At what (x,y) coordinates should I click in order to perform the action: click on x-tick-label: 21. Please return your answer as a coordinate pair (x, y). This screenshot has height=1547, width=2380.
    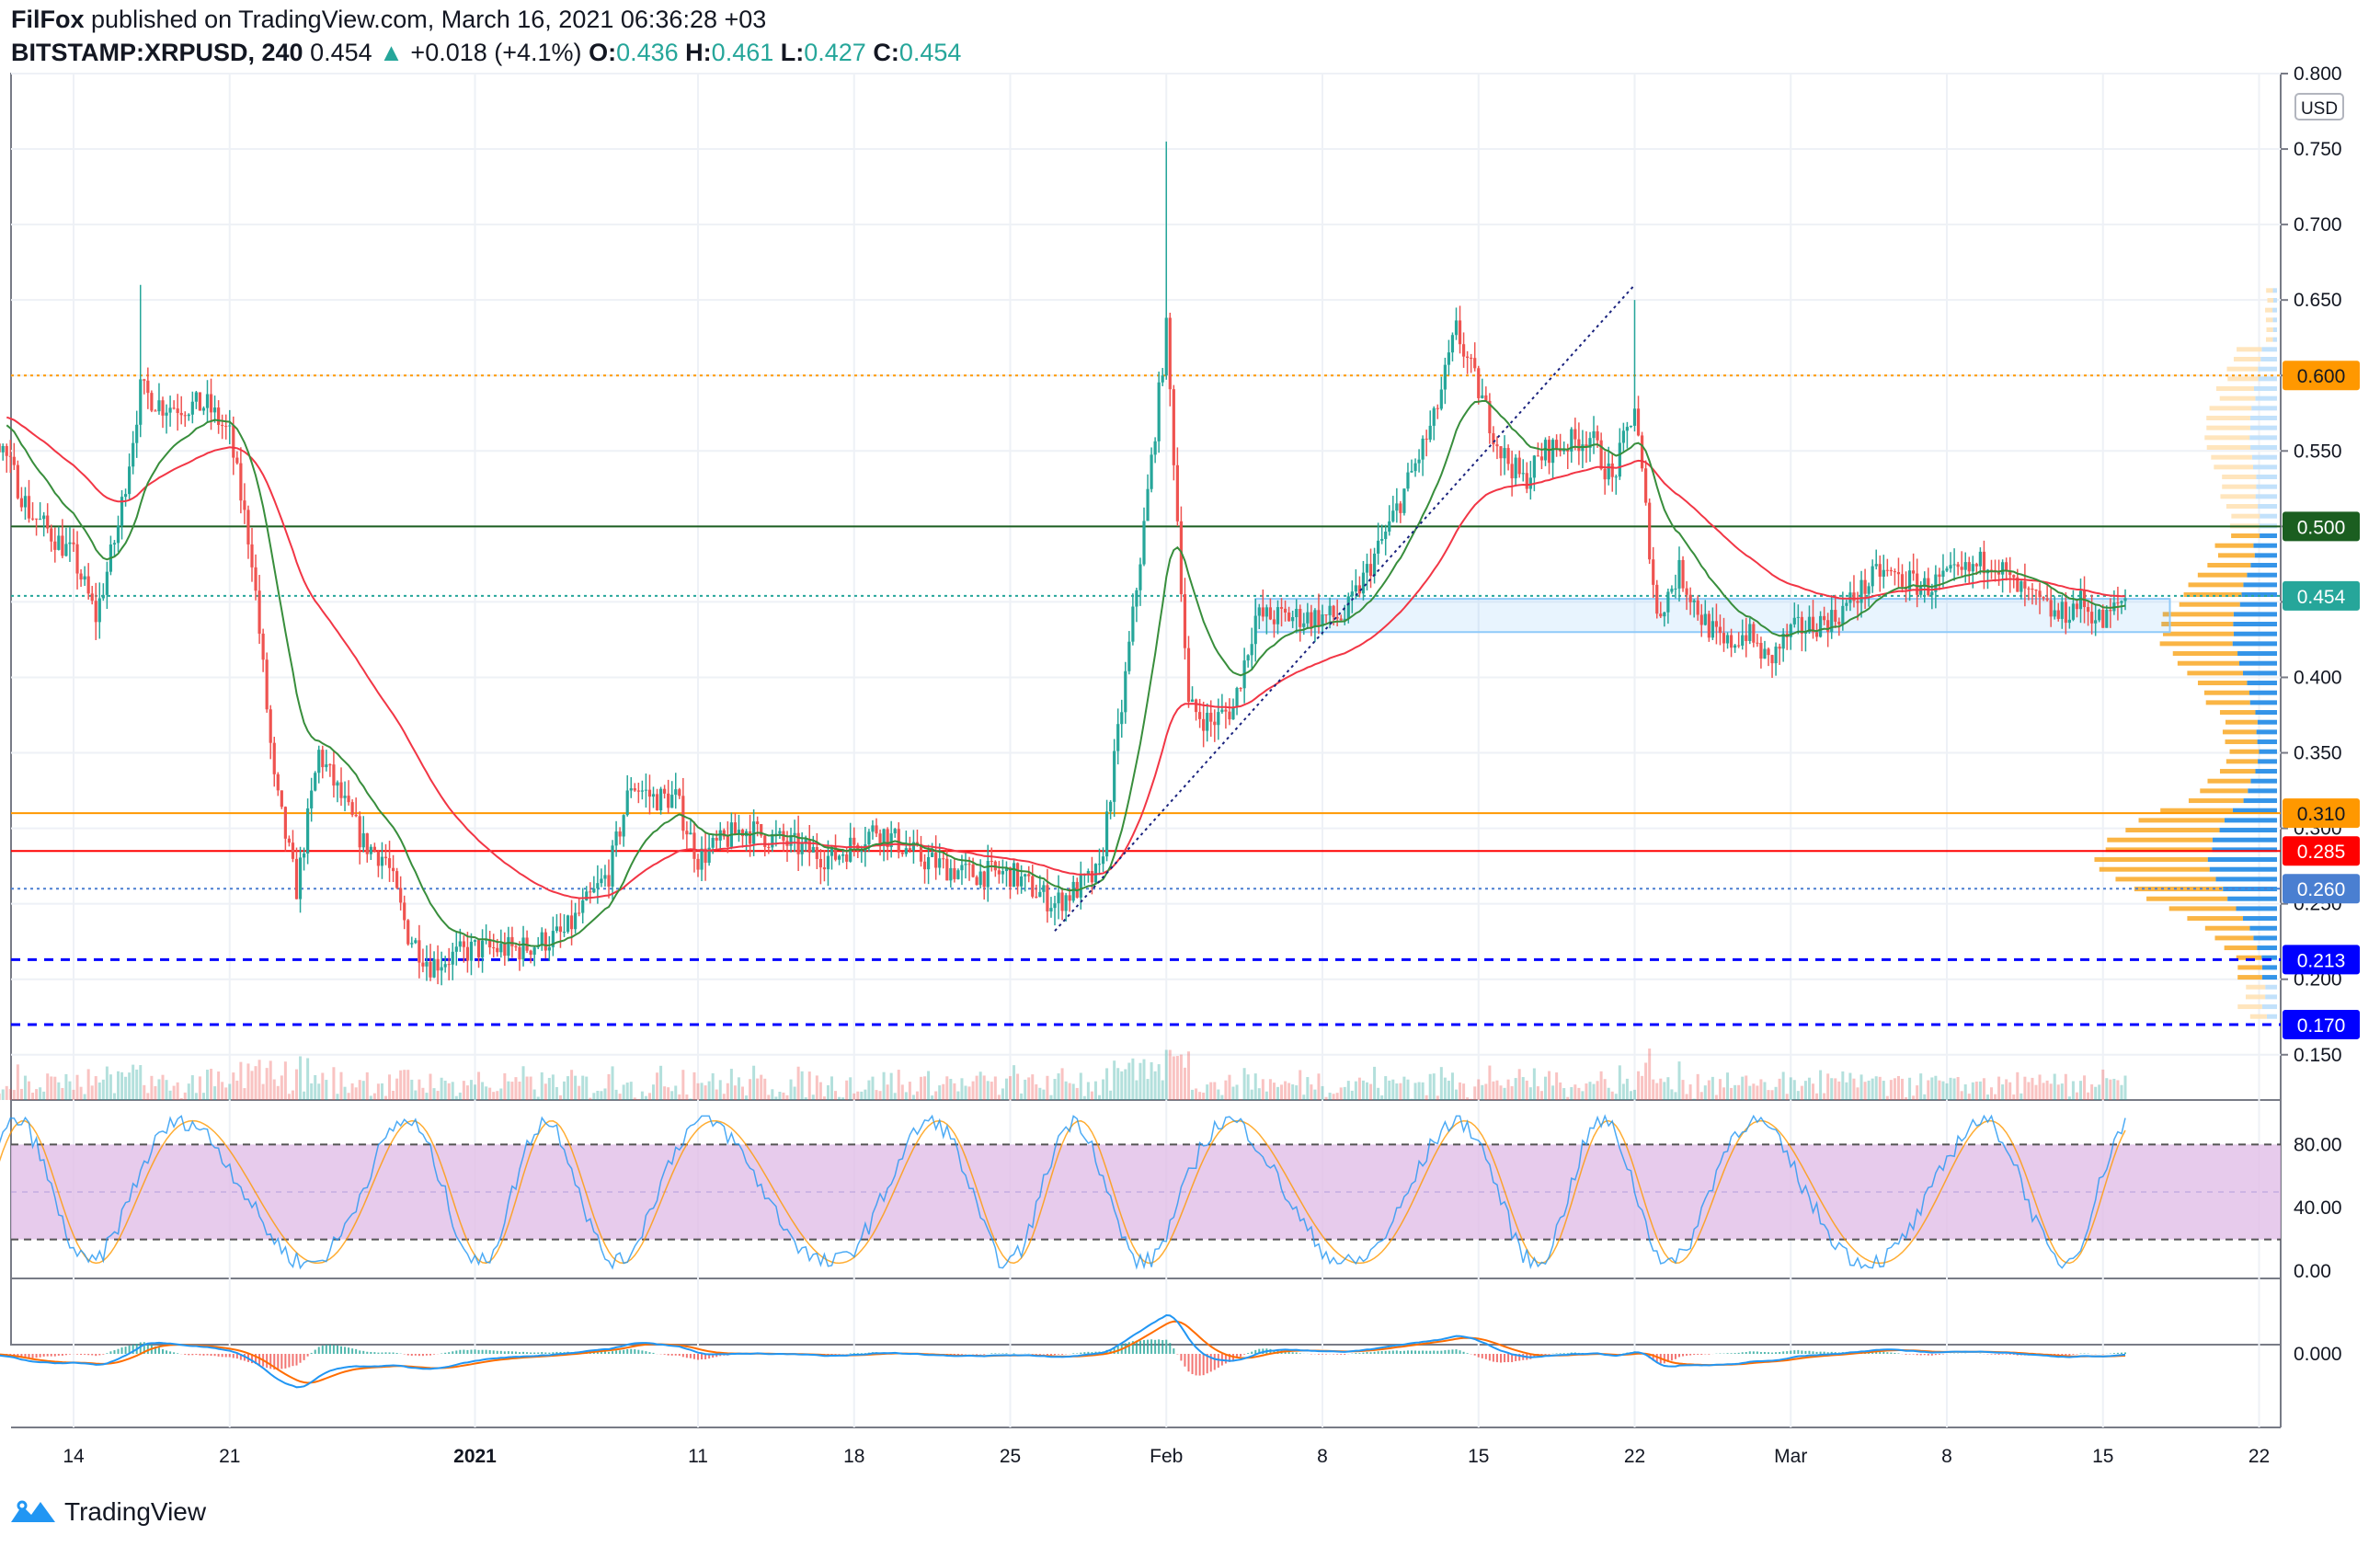
    Looking at the image, I should click on (229, 1456).